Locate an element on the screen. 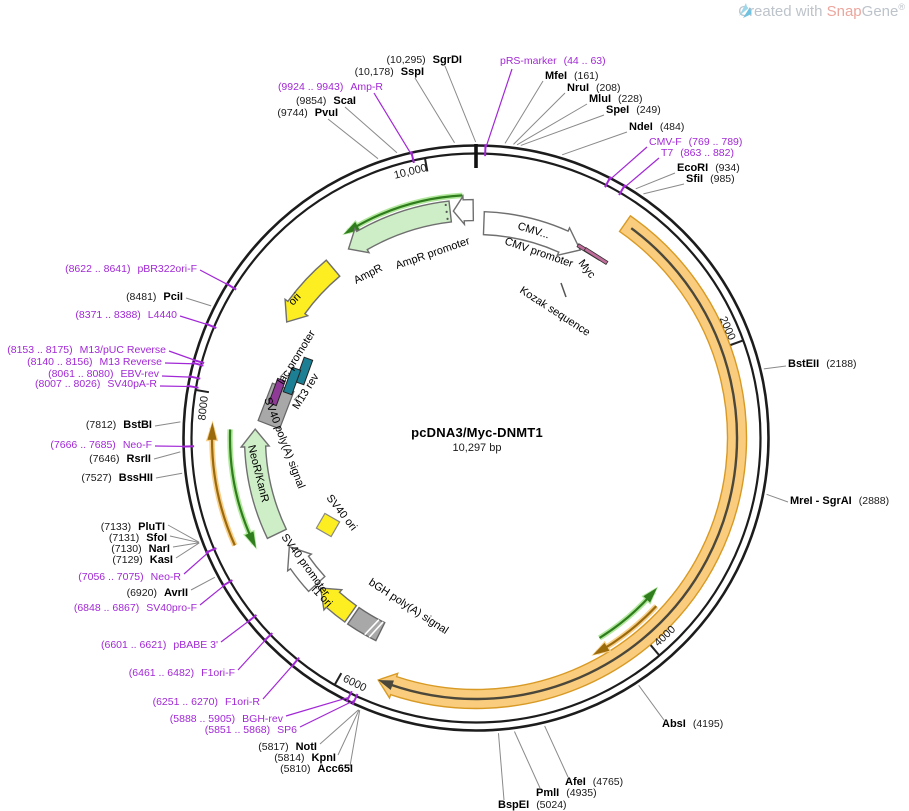  site-label-nrui: NruI (208) is located at coordinates (594, 88).